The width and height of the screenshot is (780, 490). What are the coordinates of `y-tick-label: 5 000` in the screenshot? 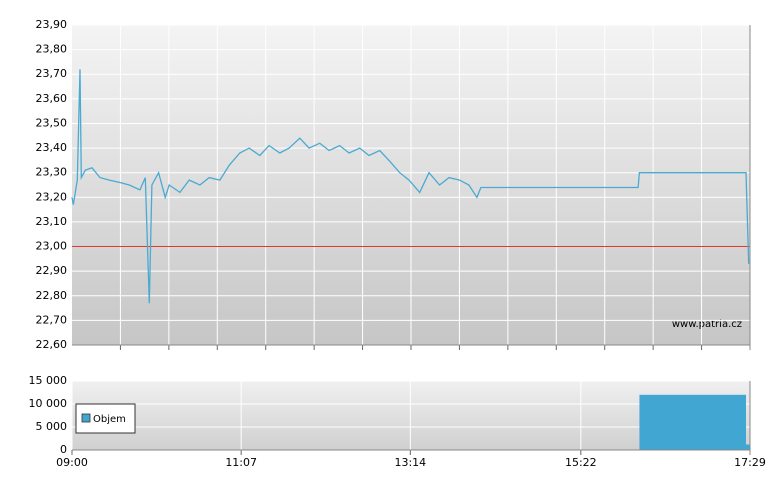 It's located at (52, 426).